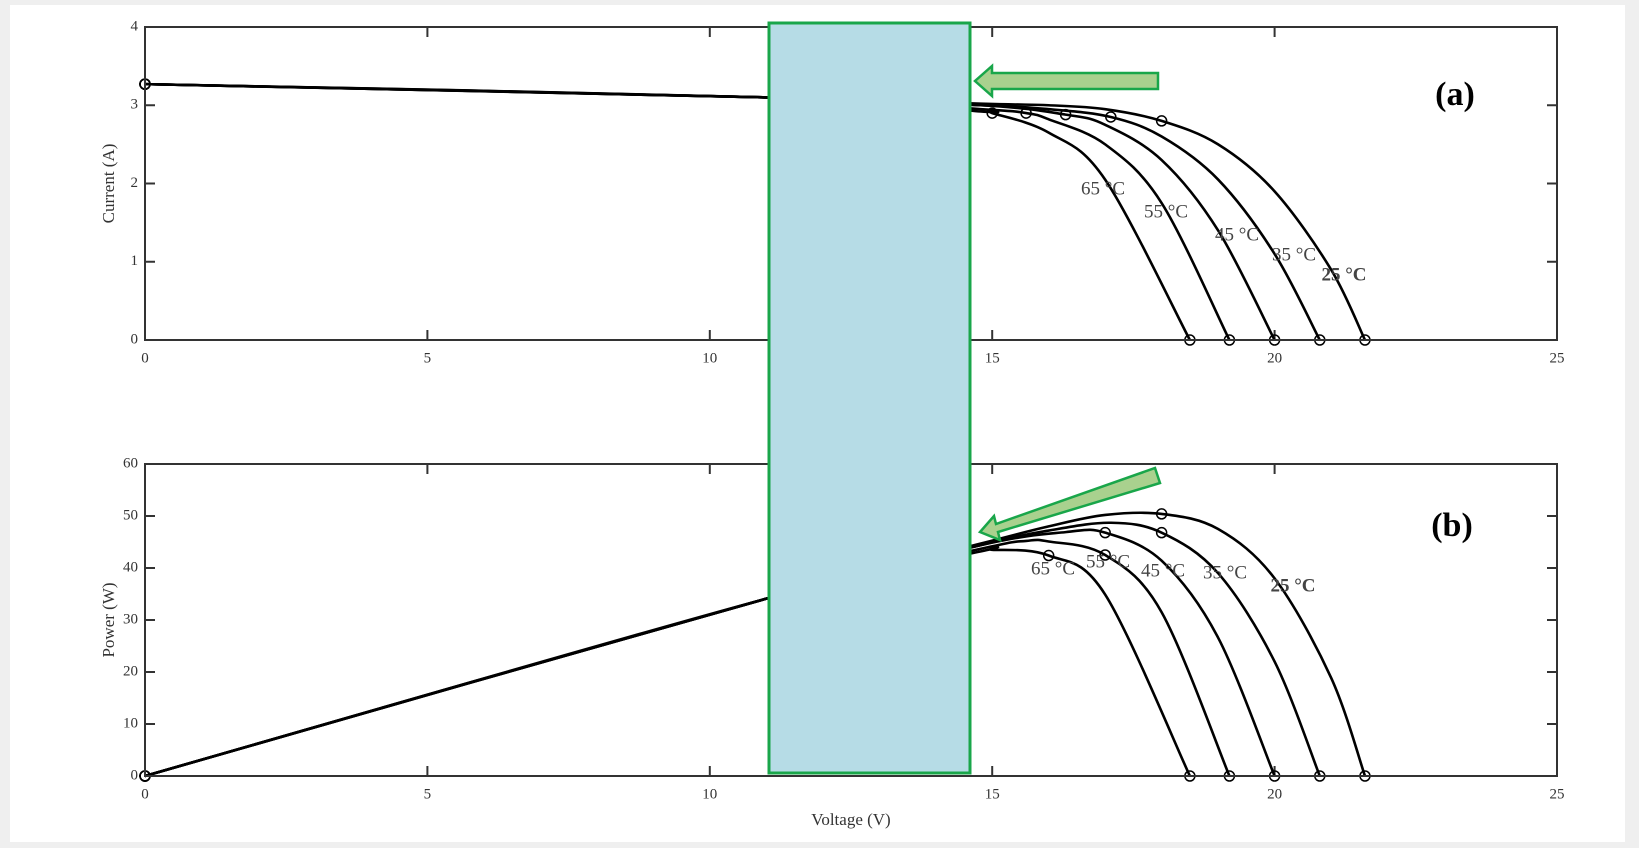 This screenshot has width=1639, height=848. I want to click on y-tick-label: 30, so click(130, 619).